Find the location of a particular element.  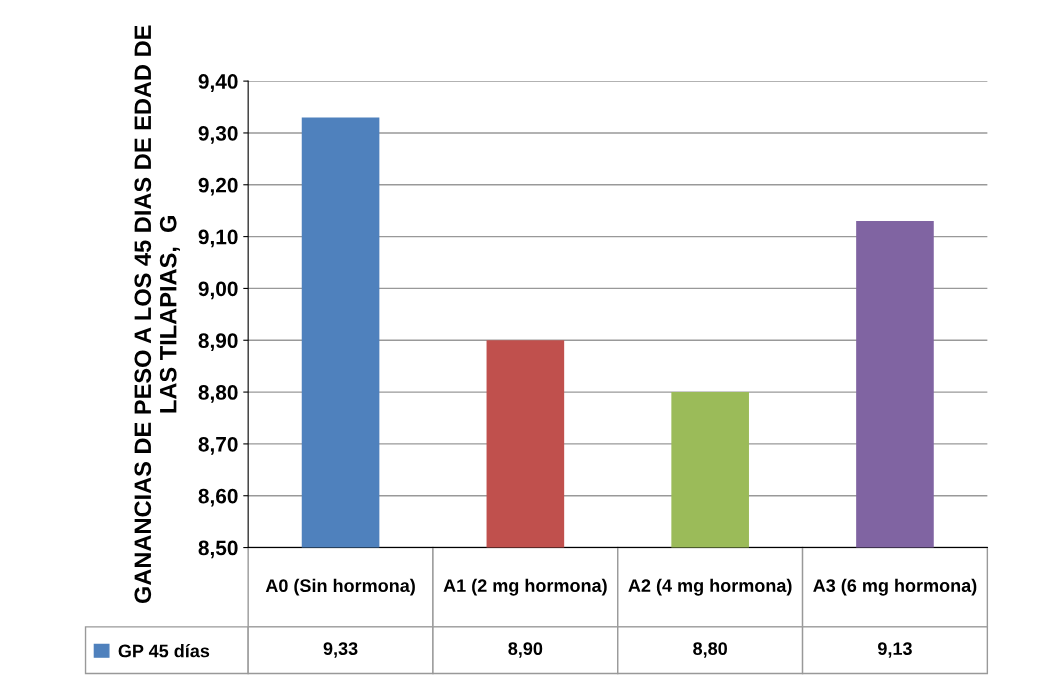

y-tick-label: 8,90 is located at coordinates (218, 342).